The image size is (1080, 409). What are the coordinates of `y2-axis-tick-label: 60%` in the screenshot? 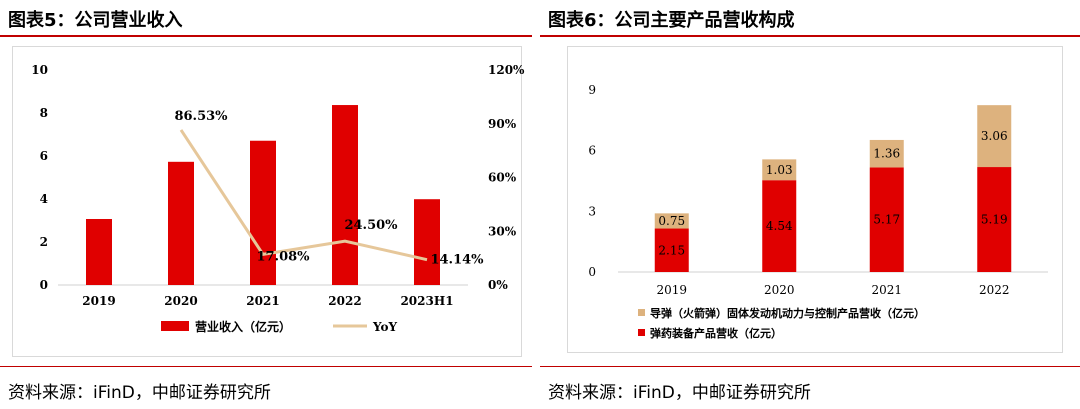 It's located at (502, 178).